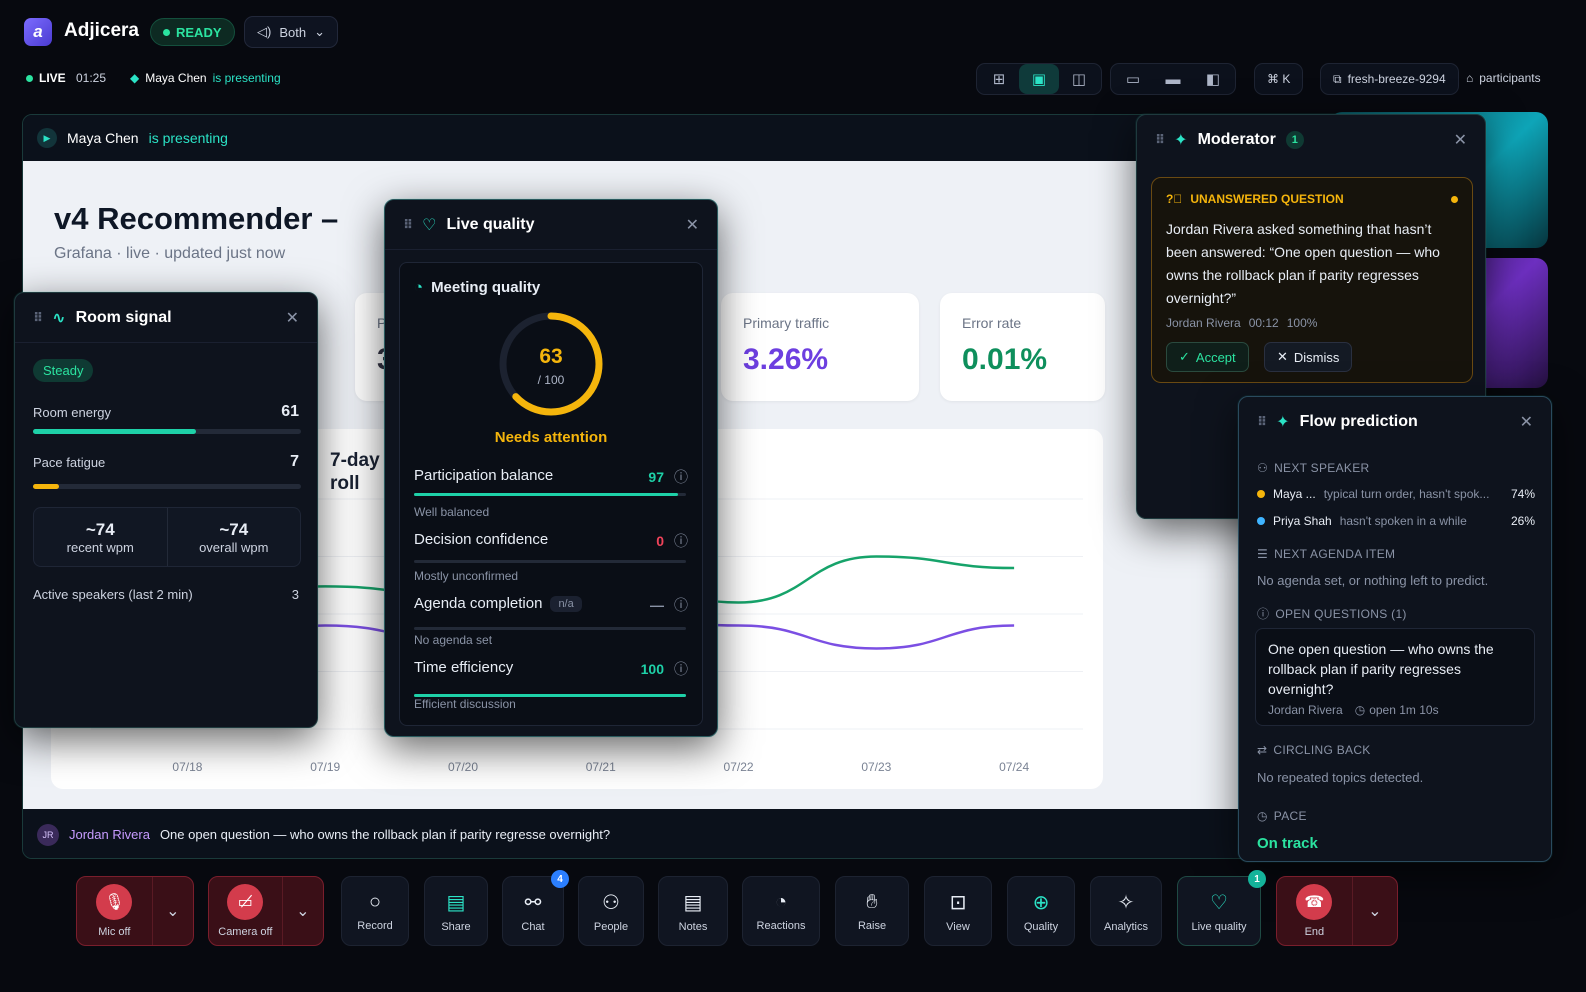 The image size is (1586, 992). Describe the element at coordinates (187, 767) in the screenshot. I see `x-tick-label: 07/18` at that location.